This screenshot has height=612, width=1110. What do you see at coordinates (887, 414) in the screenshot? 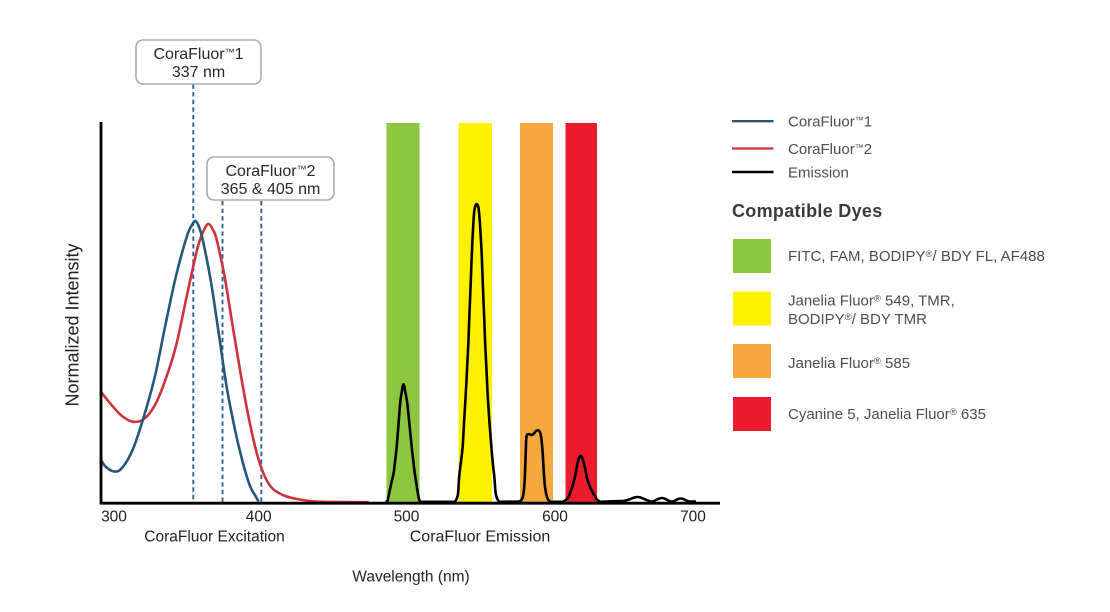
I see `svg-text: Cyanine 5, Janelia Fluor® 635` at bounding box center [887, 414].